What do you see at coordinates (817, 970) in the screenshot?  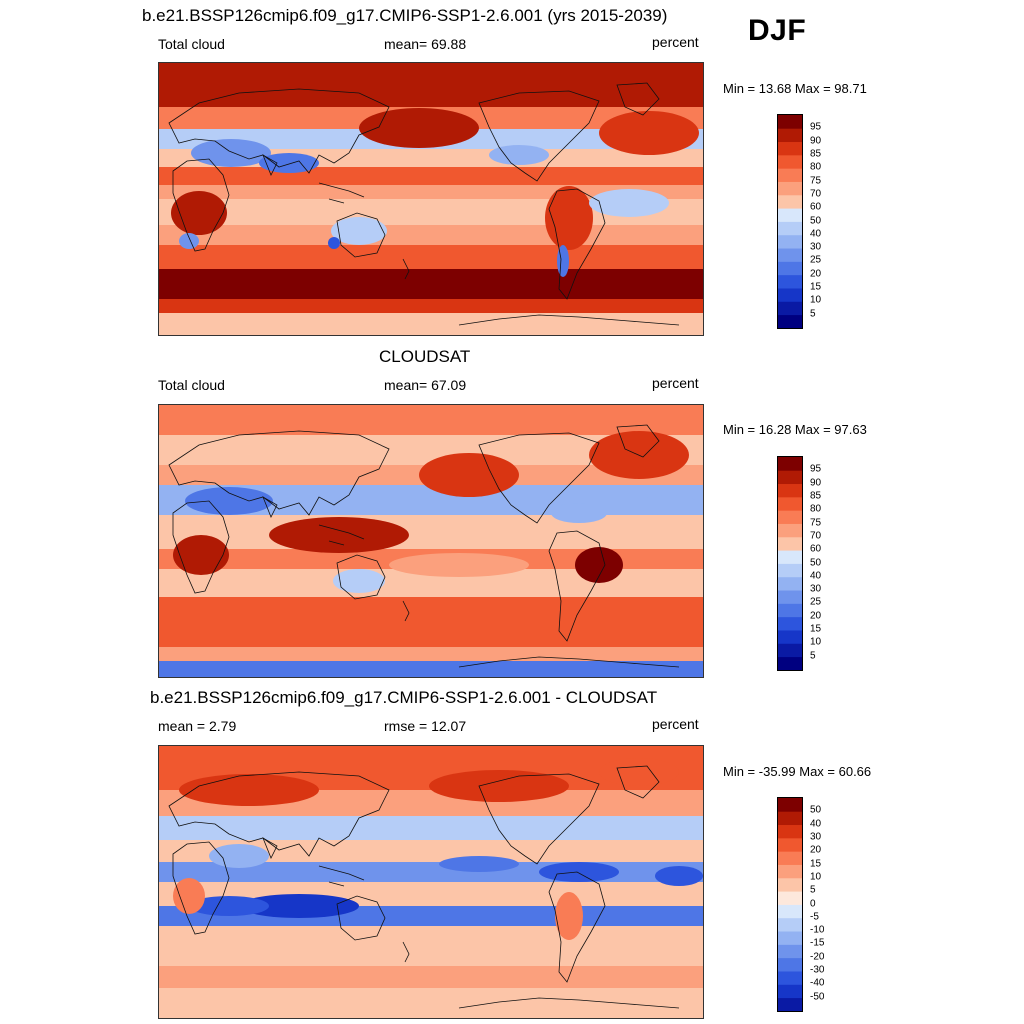 I see `colorbar-tick-label: -30` at bounding box center [817, 970].